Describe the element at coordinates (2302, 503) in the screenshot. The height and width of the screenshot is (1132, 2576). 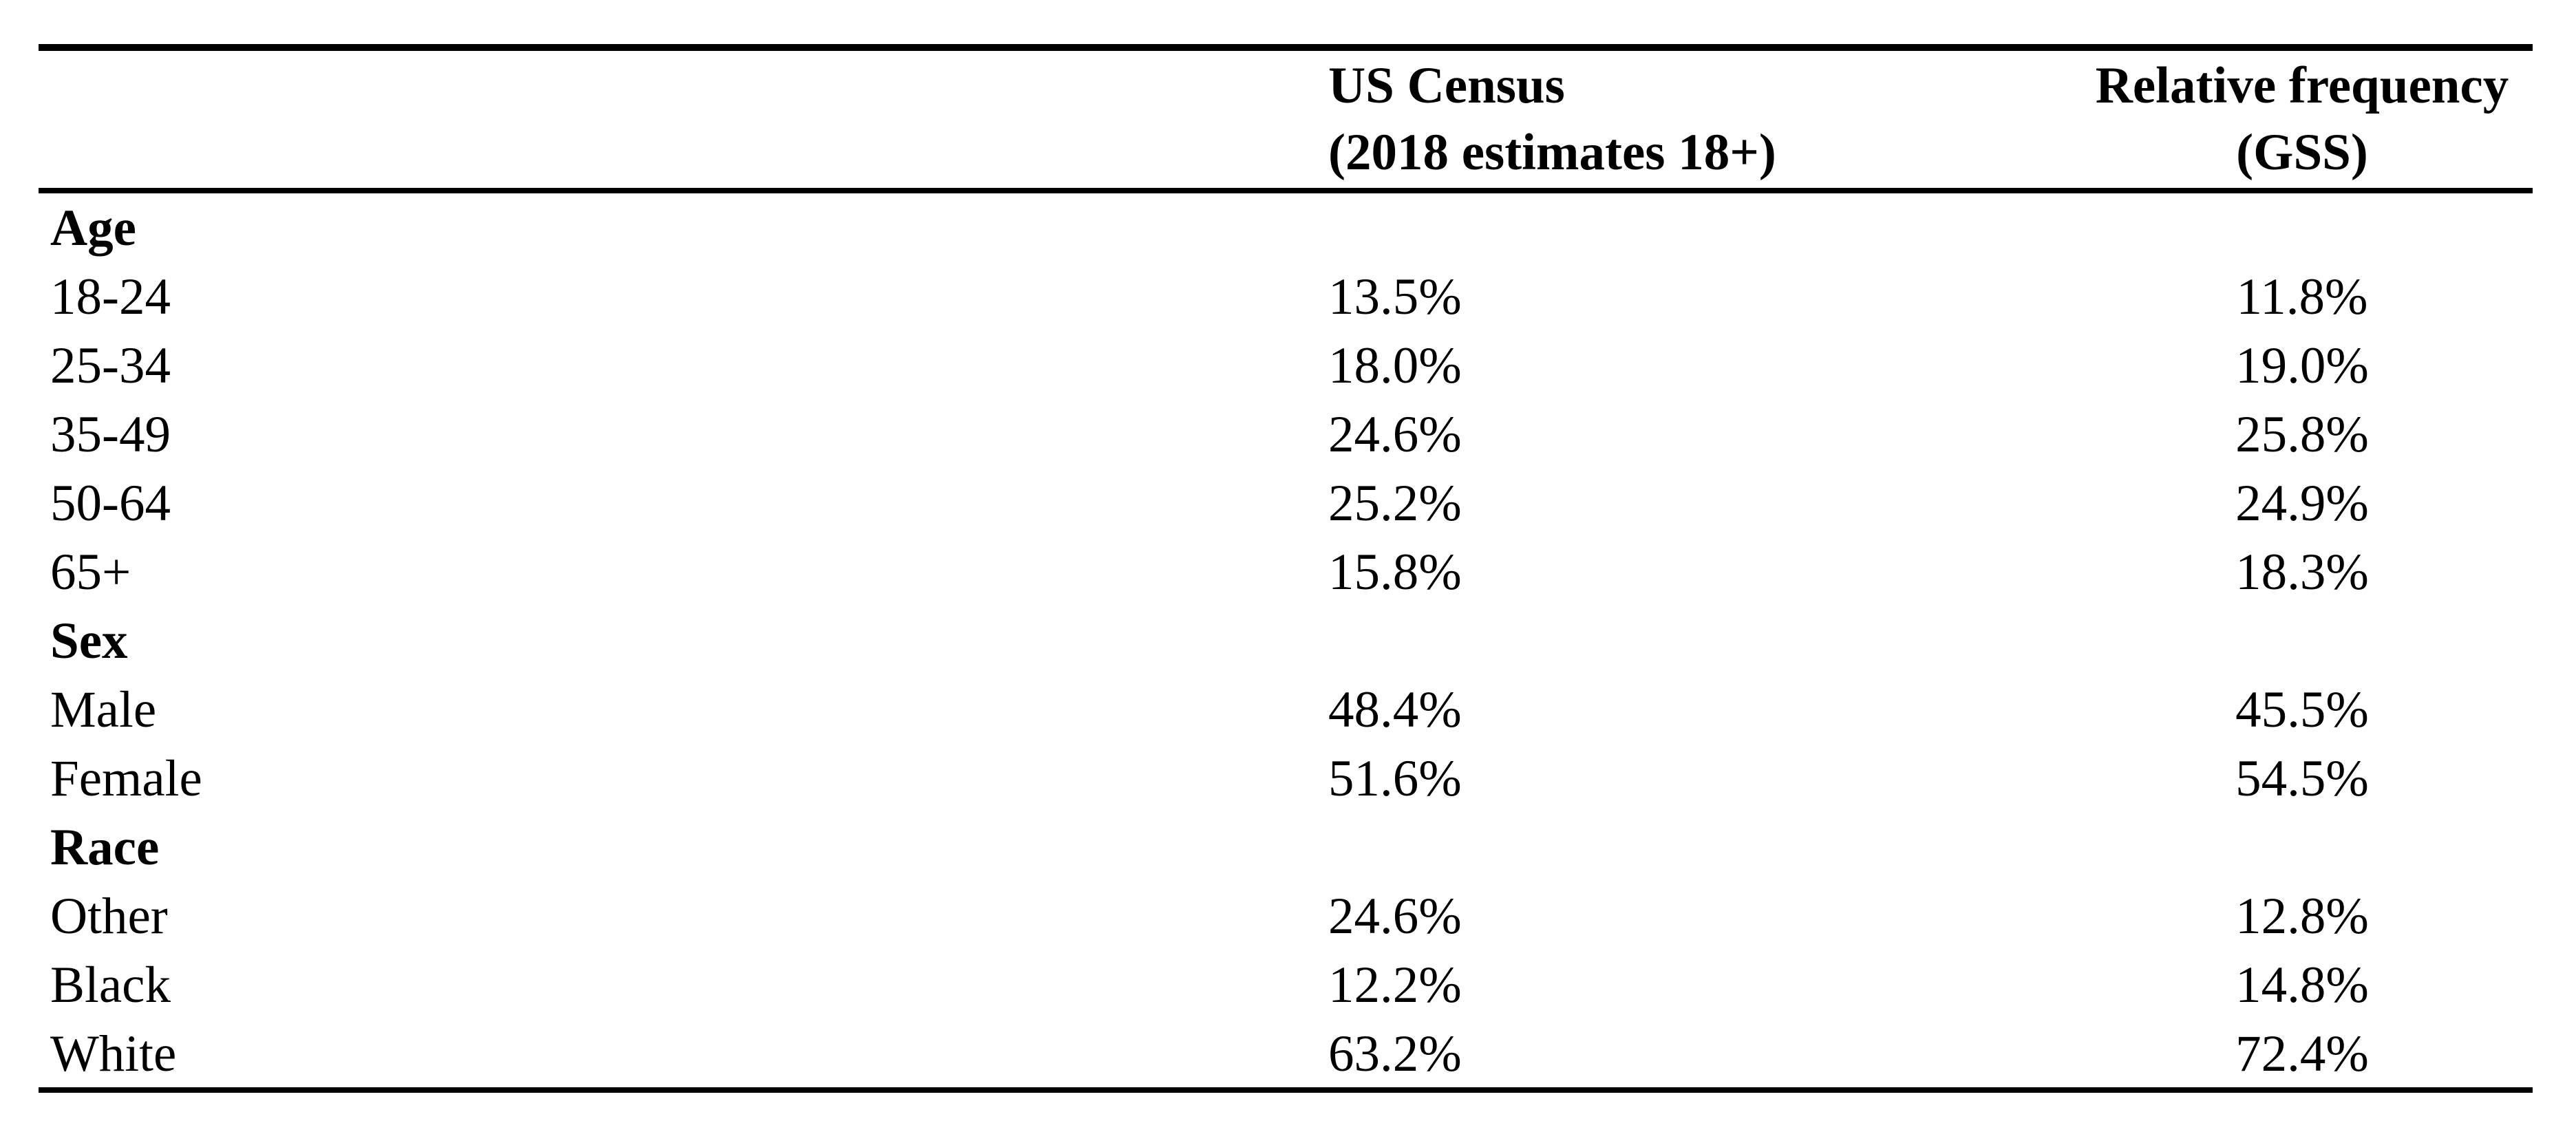
I see `gss-value: 24.9%` at that location.